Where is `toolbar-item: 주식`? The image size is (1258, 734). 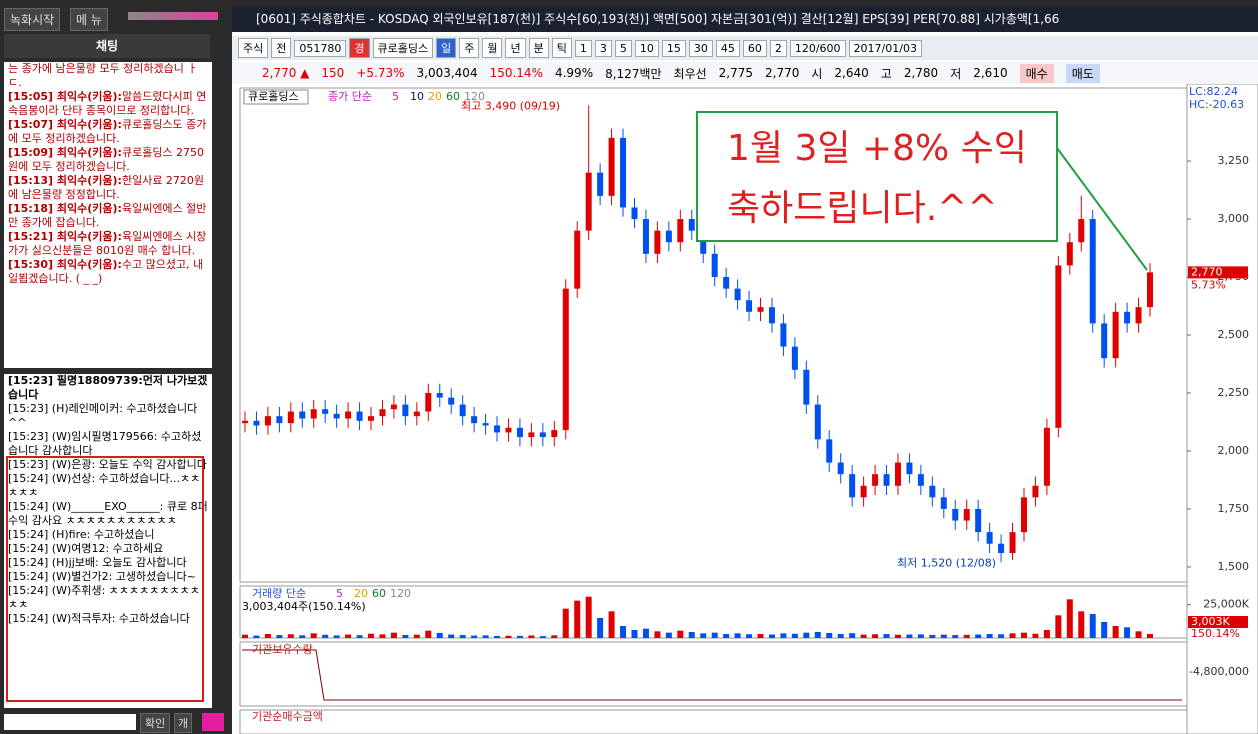
toolbar-item: 주식 is located at coordinates (253, 48).